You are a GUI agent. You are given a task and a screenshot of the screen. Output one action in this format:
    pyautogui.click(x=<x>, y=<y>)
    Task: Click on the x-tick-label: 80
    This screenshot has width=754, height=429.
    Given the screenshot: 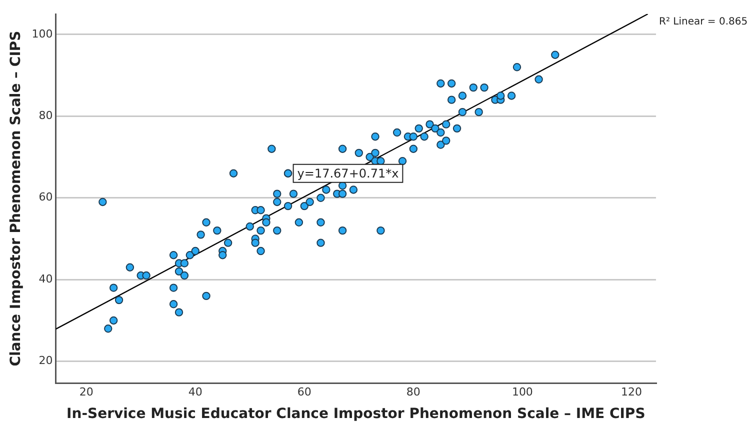 What is the action you would take?
    pyautogui.click(x=413, y=391)
    